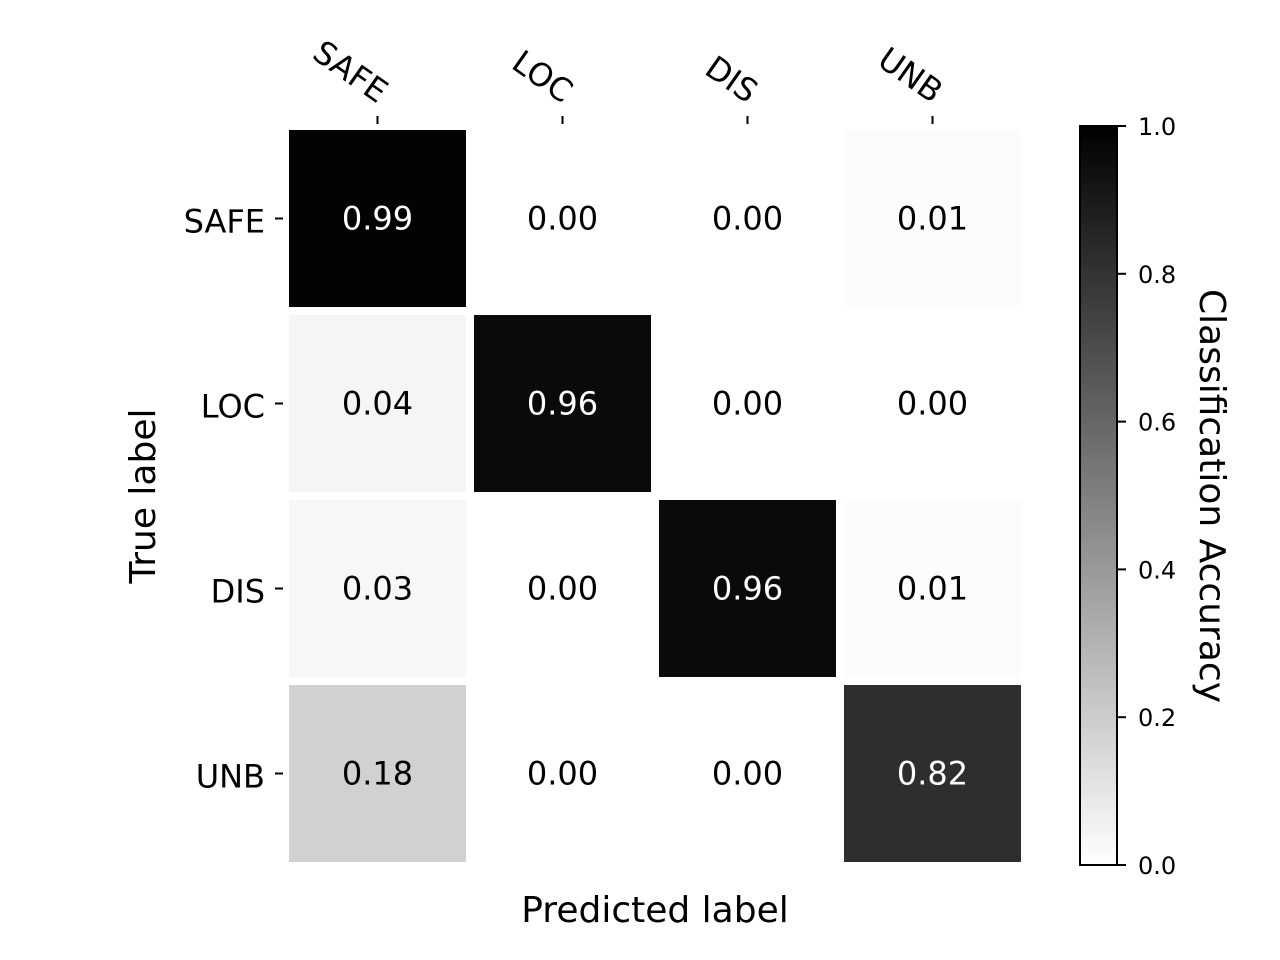 This screenshot has width=1280, height=960. What do you see at coordinates (542, 77) in the screenshot?
I see `x-tick-label-loc: LOC` at bounding box center [542, 77].